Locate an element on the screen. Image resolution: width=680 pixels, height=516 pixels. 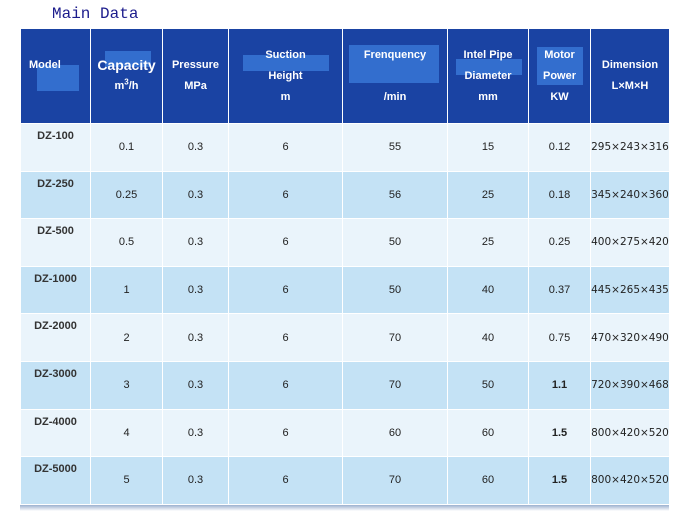
header-suction-height: Suction Height m is located at coordinates (285, 76).